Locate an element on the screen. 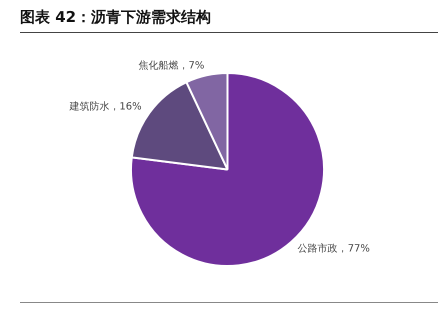 Image resolution: width=445 pixels, height=335 pixels. slice-label: 建筑防水，16% is located at coordinates (105, 106).